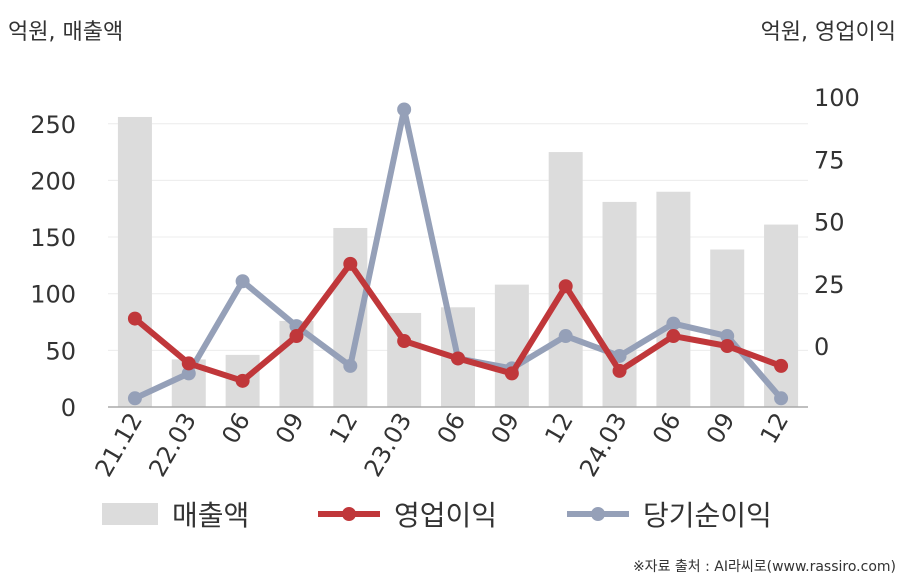 The height and width of the screenshot is (580, 908). I want to click on left-tick-label: 50, so click(60, 351).